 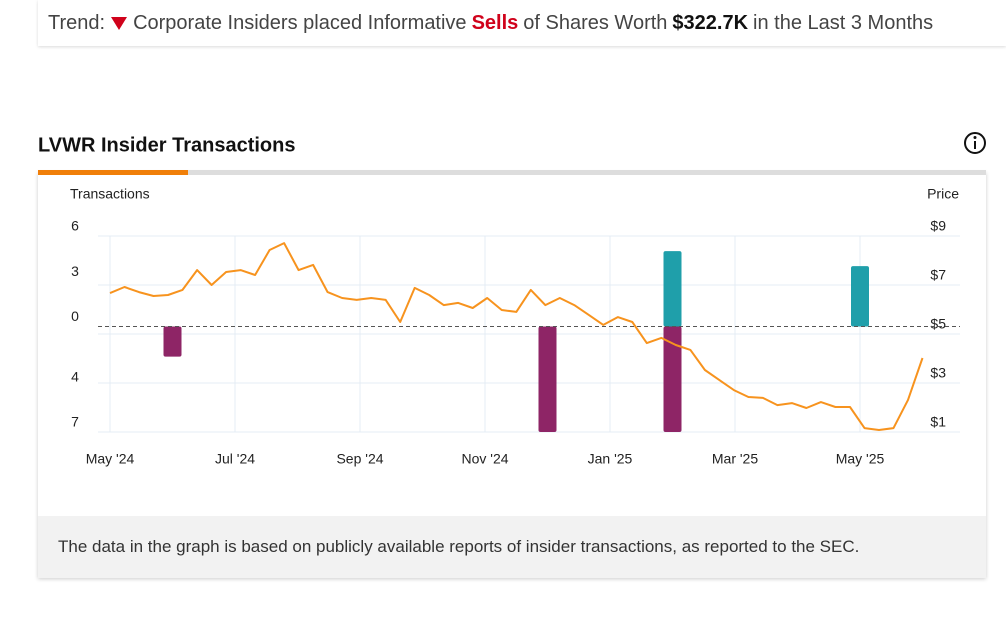 What do you see at coordinates (595, 23) in the screenshot?
I see `trend-middle: of Shares Worth` at bounding box center [595, 23].